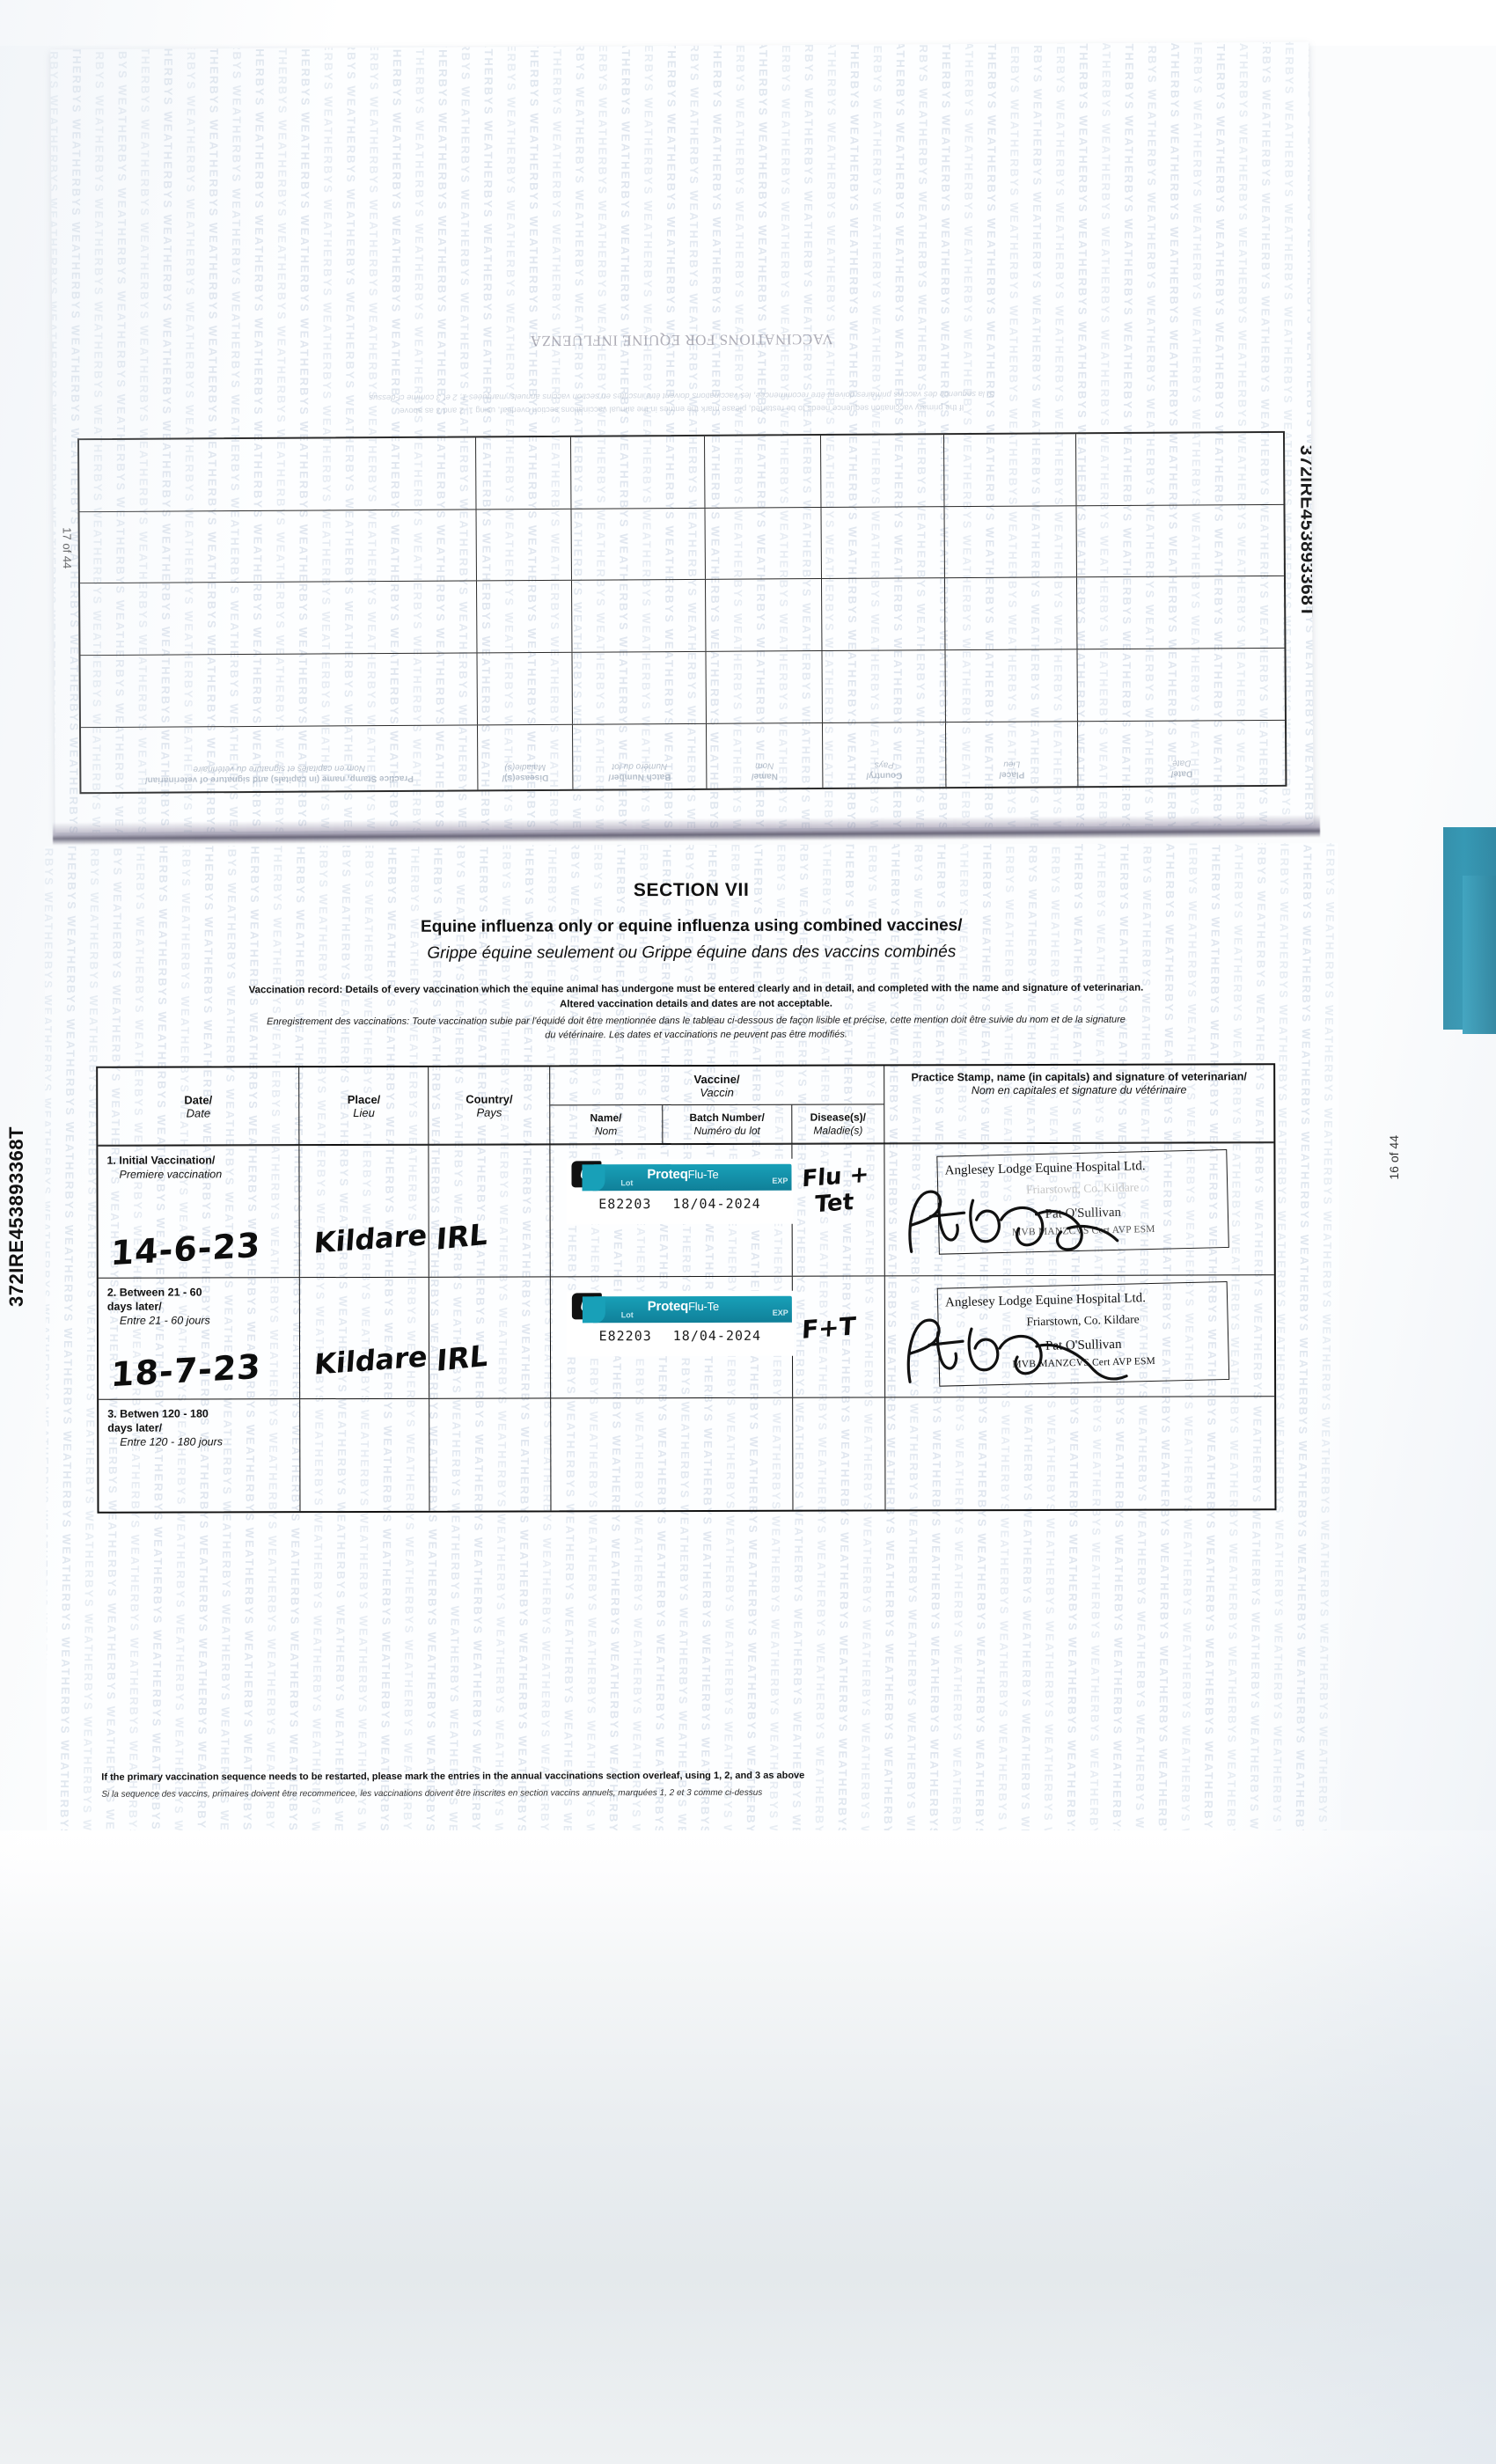 This screenshot has height=2464, width=1496. I want to click on cell-place-row1: Kildare, so click(365, 1211).